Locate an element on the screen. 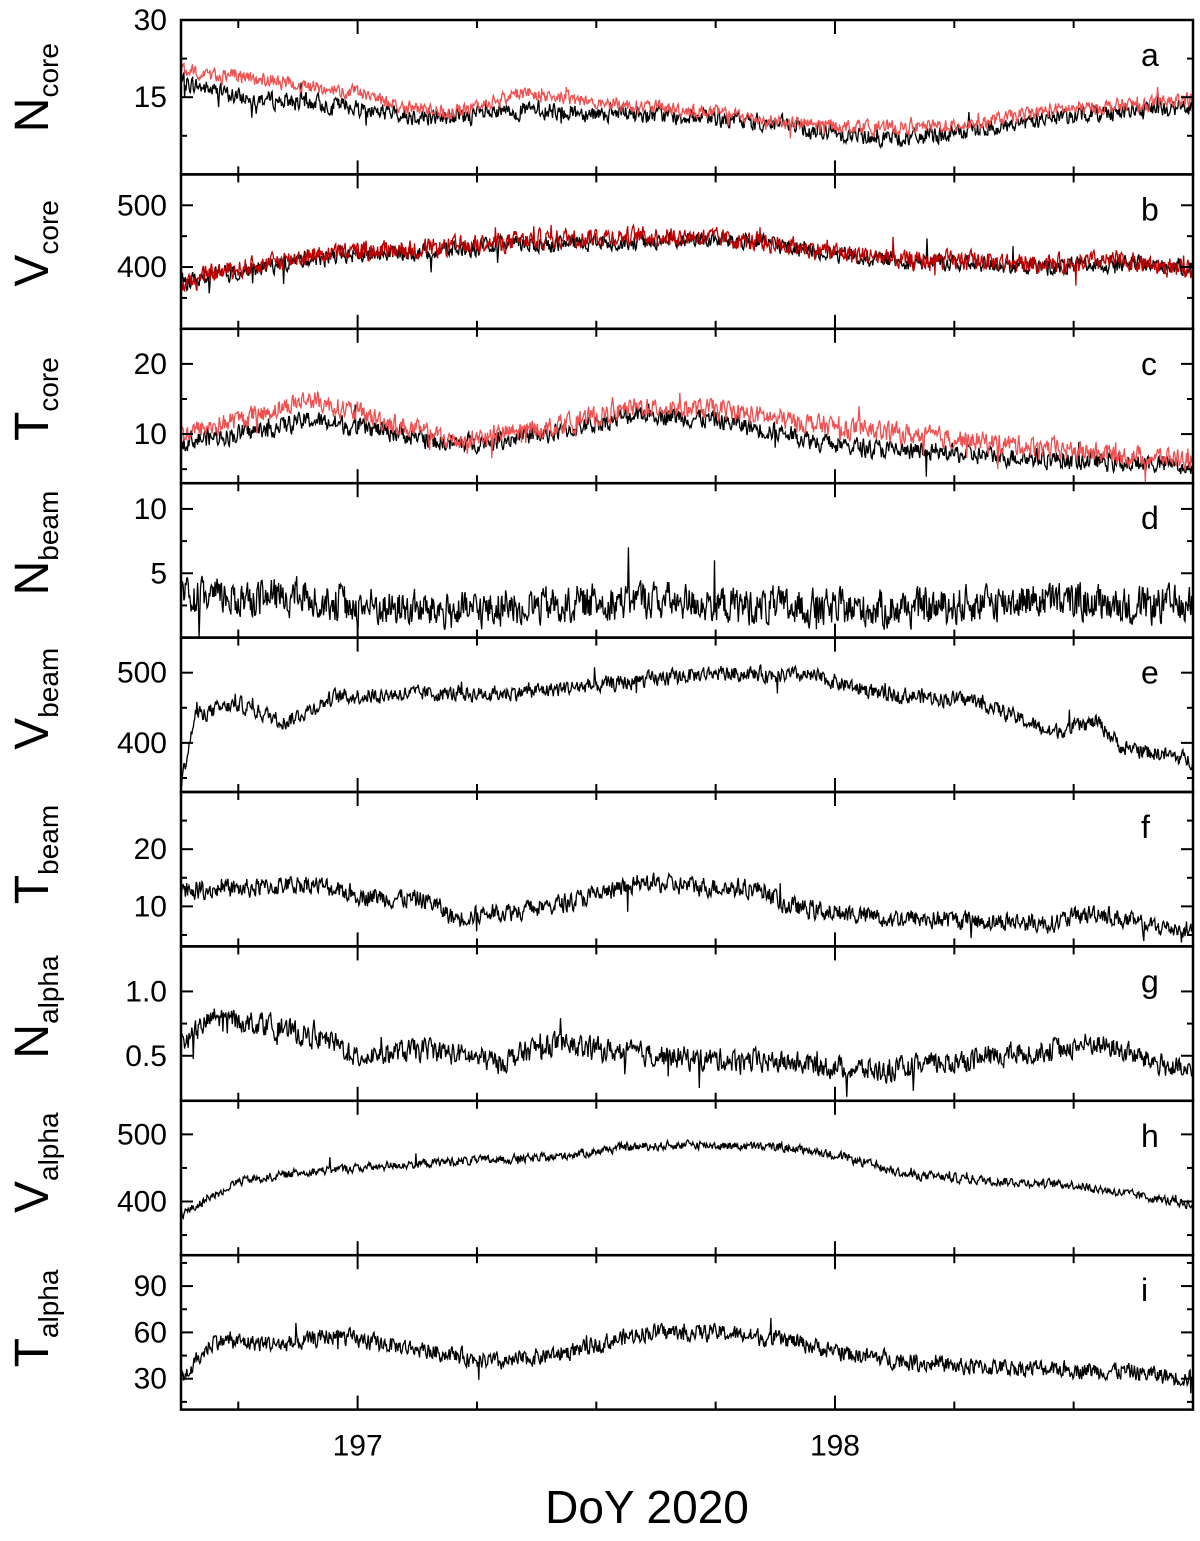 This screenshot has width=1200, height=1541. panel-frame-e is located at coordinates (687, 715).